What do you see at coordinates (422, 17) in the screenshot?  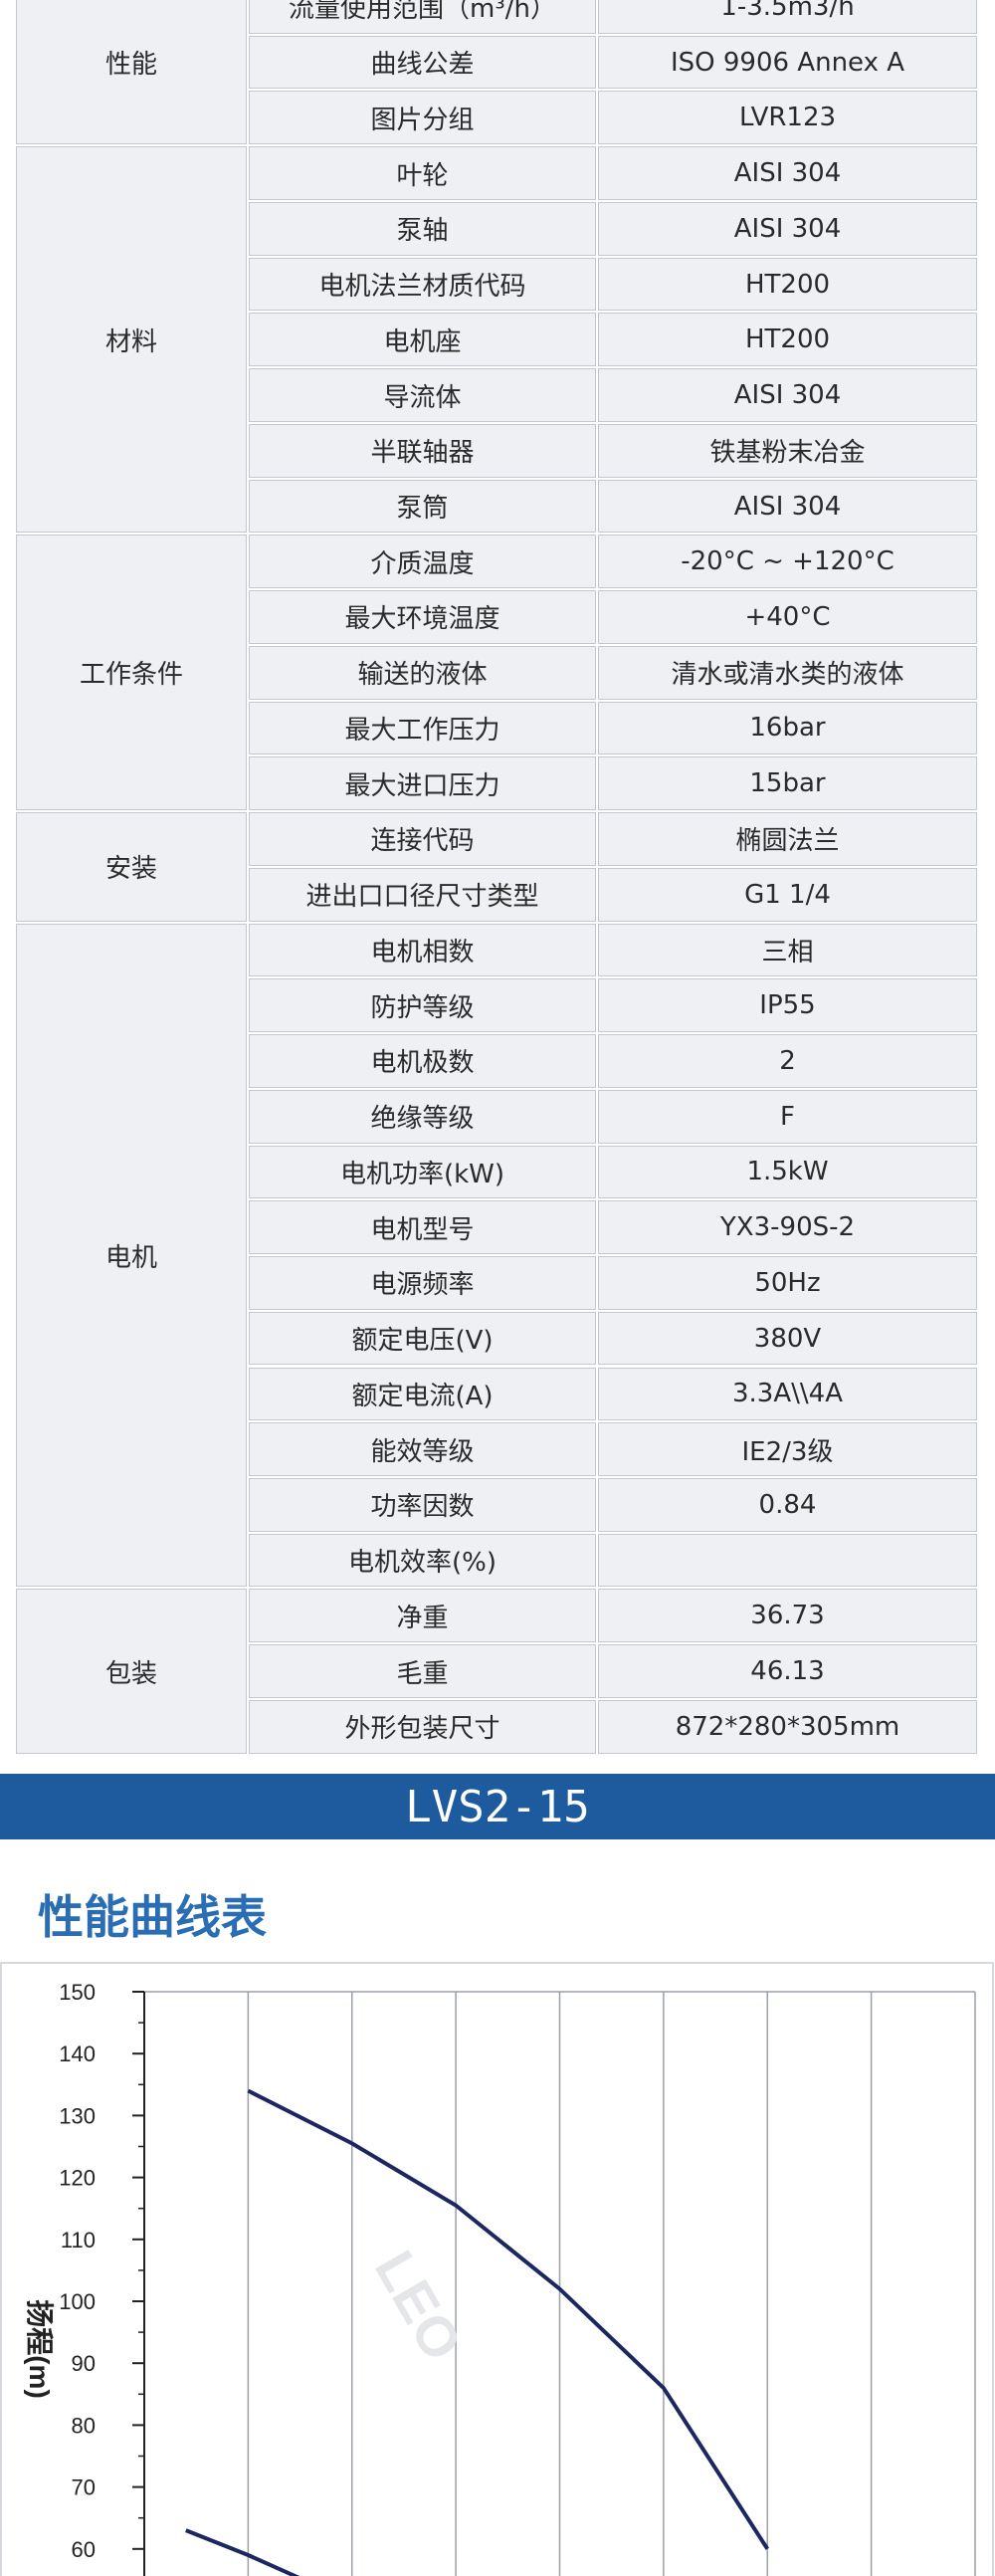 I see `spec-name: 流量使用范围（m³/h）` at bounding box center [422, 17].